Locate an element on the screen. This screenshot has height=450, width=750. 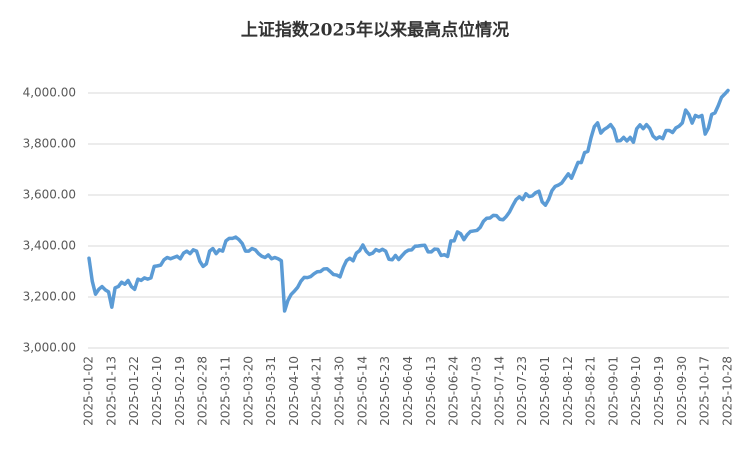
x-tick-label: 2025-07-14 is located at coordinates (499, 391).